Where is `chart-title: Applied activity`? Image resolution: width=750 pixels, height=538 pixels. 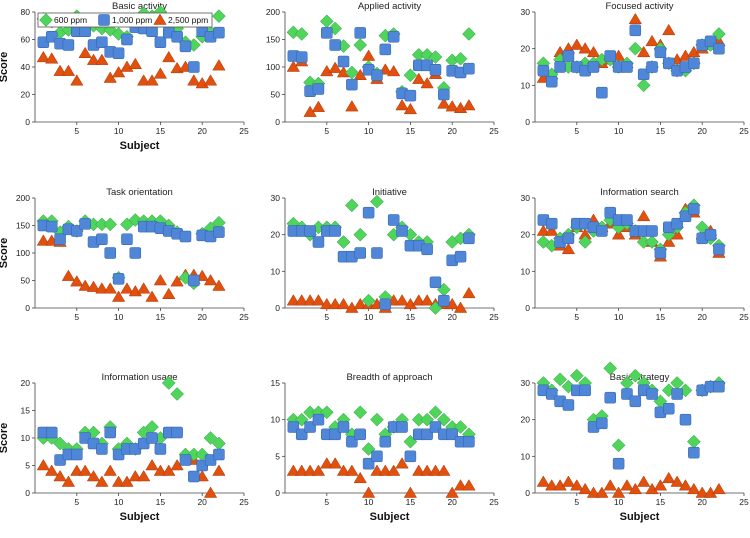 chart-title: Applied activity is located at coordinates (390, 6).